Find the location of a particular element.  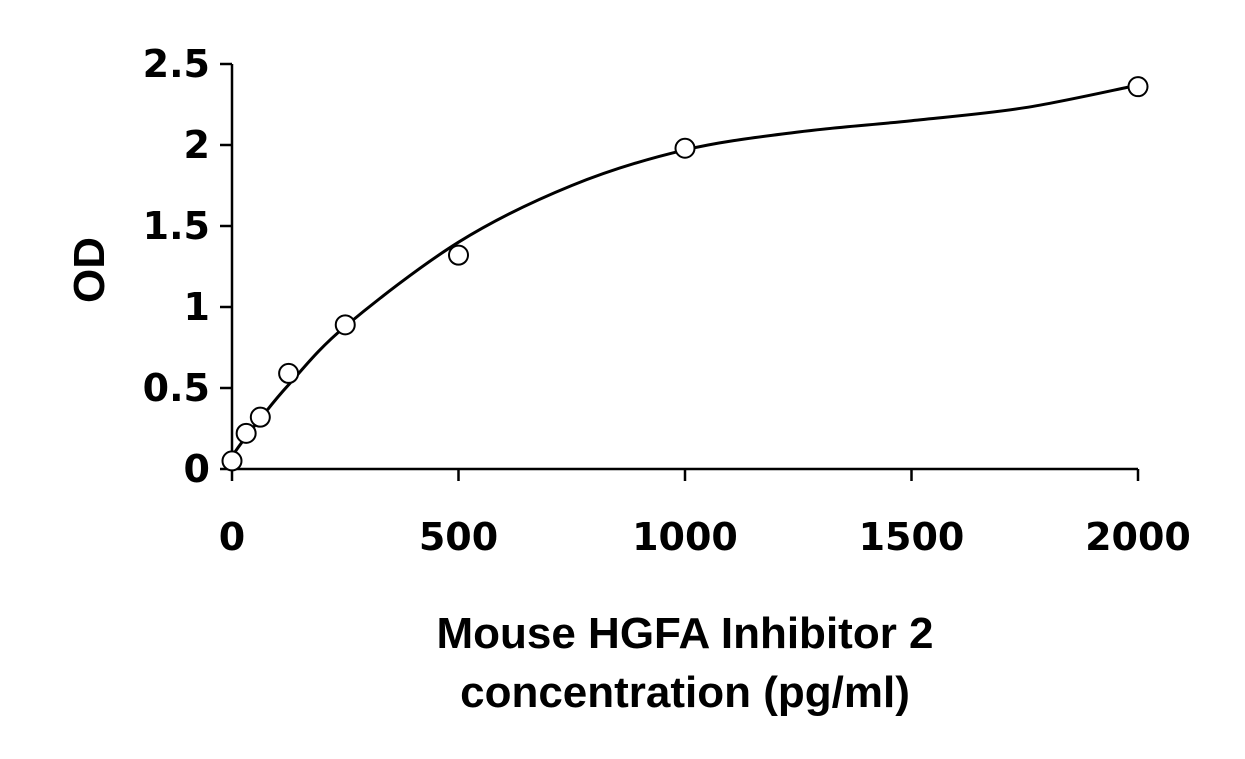

x-tick-label: 1000 is located at coordinates (685, 537).